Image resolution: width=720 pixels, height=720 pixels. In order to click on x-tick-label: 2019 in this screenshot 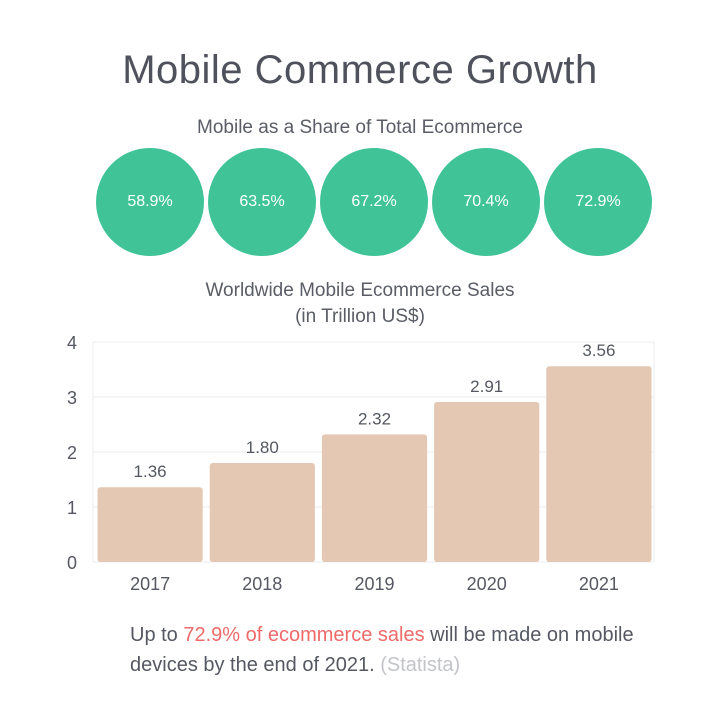, I will do `click(374, 584)`.